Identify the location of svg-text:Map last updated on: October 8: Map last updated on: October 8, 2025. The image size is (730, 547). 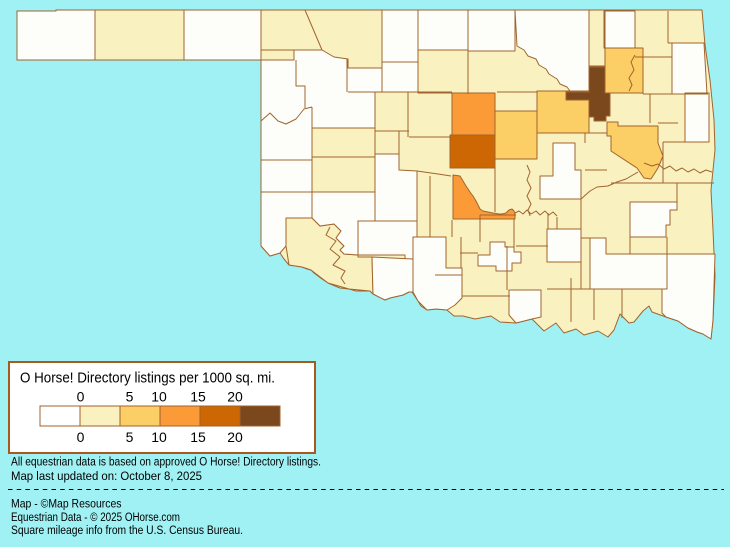
(106, 476).